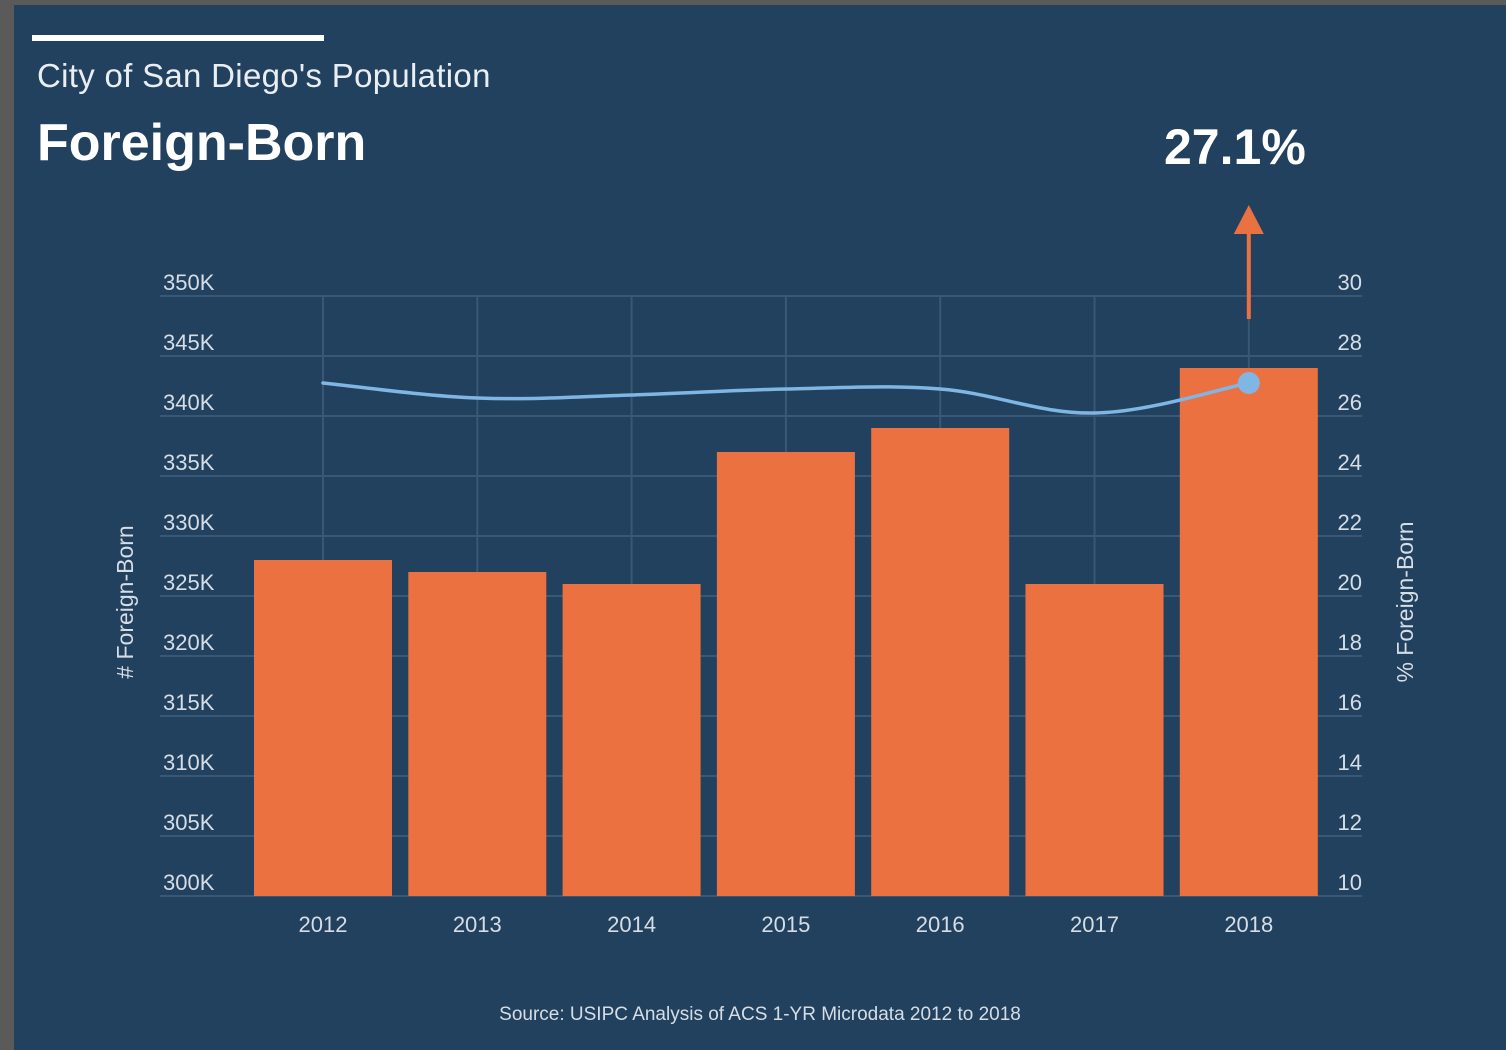  Describe the element at coordinates (477, 734) in the screenshot. I see `bar-2013` at that location.